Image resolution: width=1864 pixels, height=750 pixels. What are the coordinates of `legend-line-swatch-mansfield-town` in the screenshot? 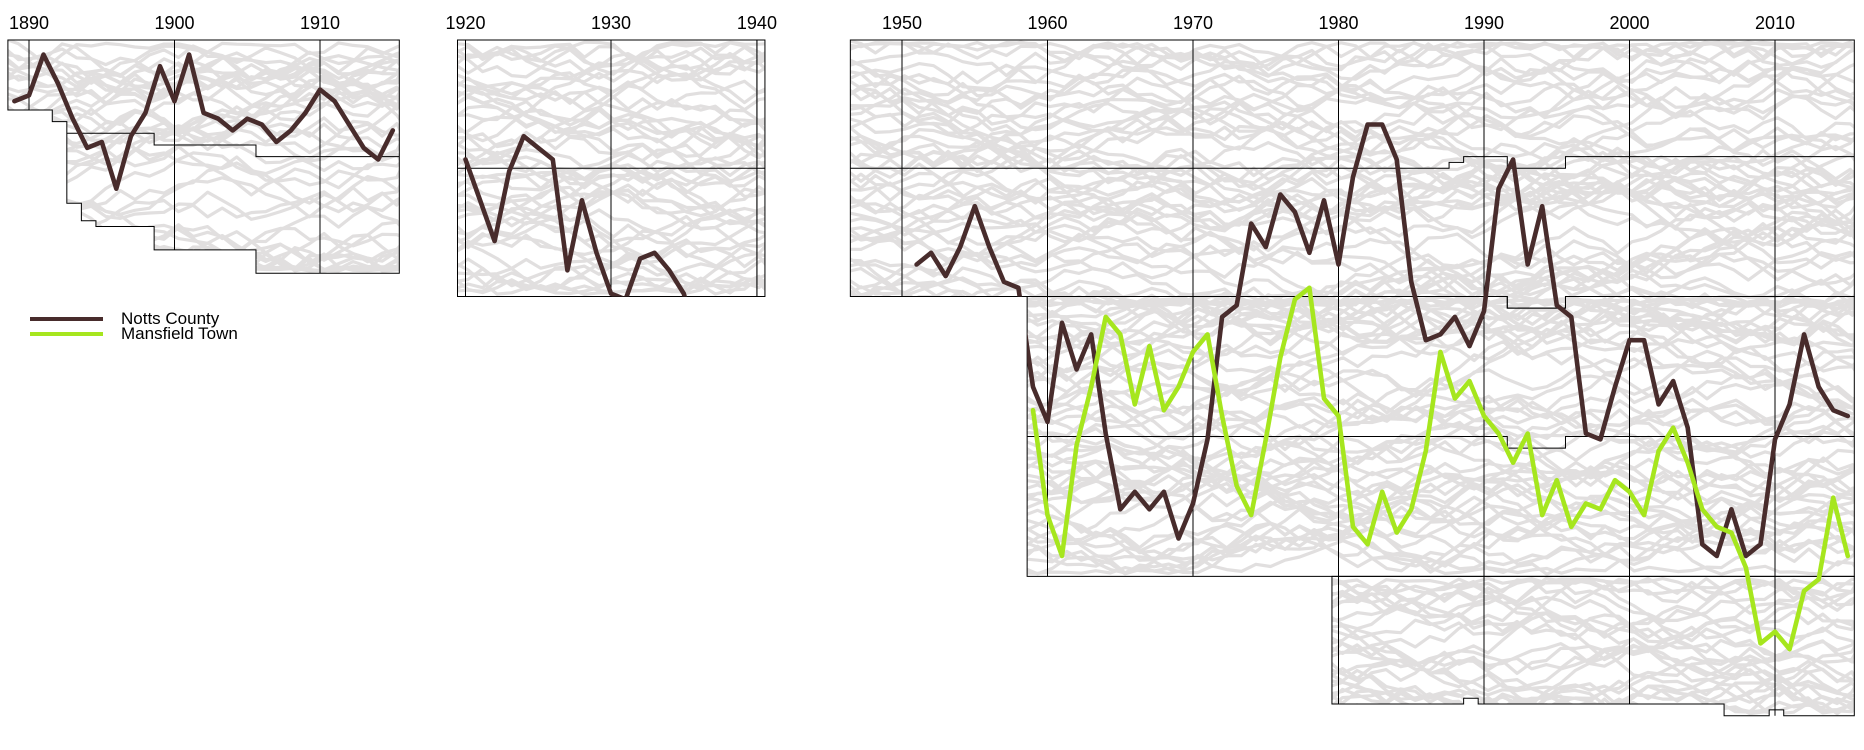 It's located at (66, 333).